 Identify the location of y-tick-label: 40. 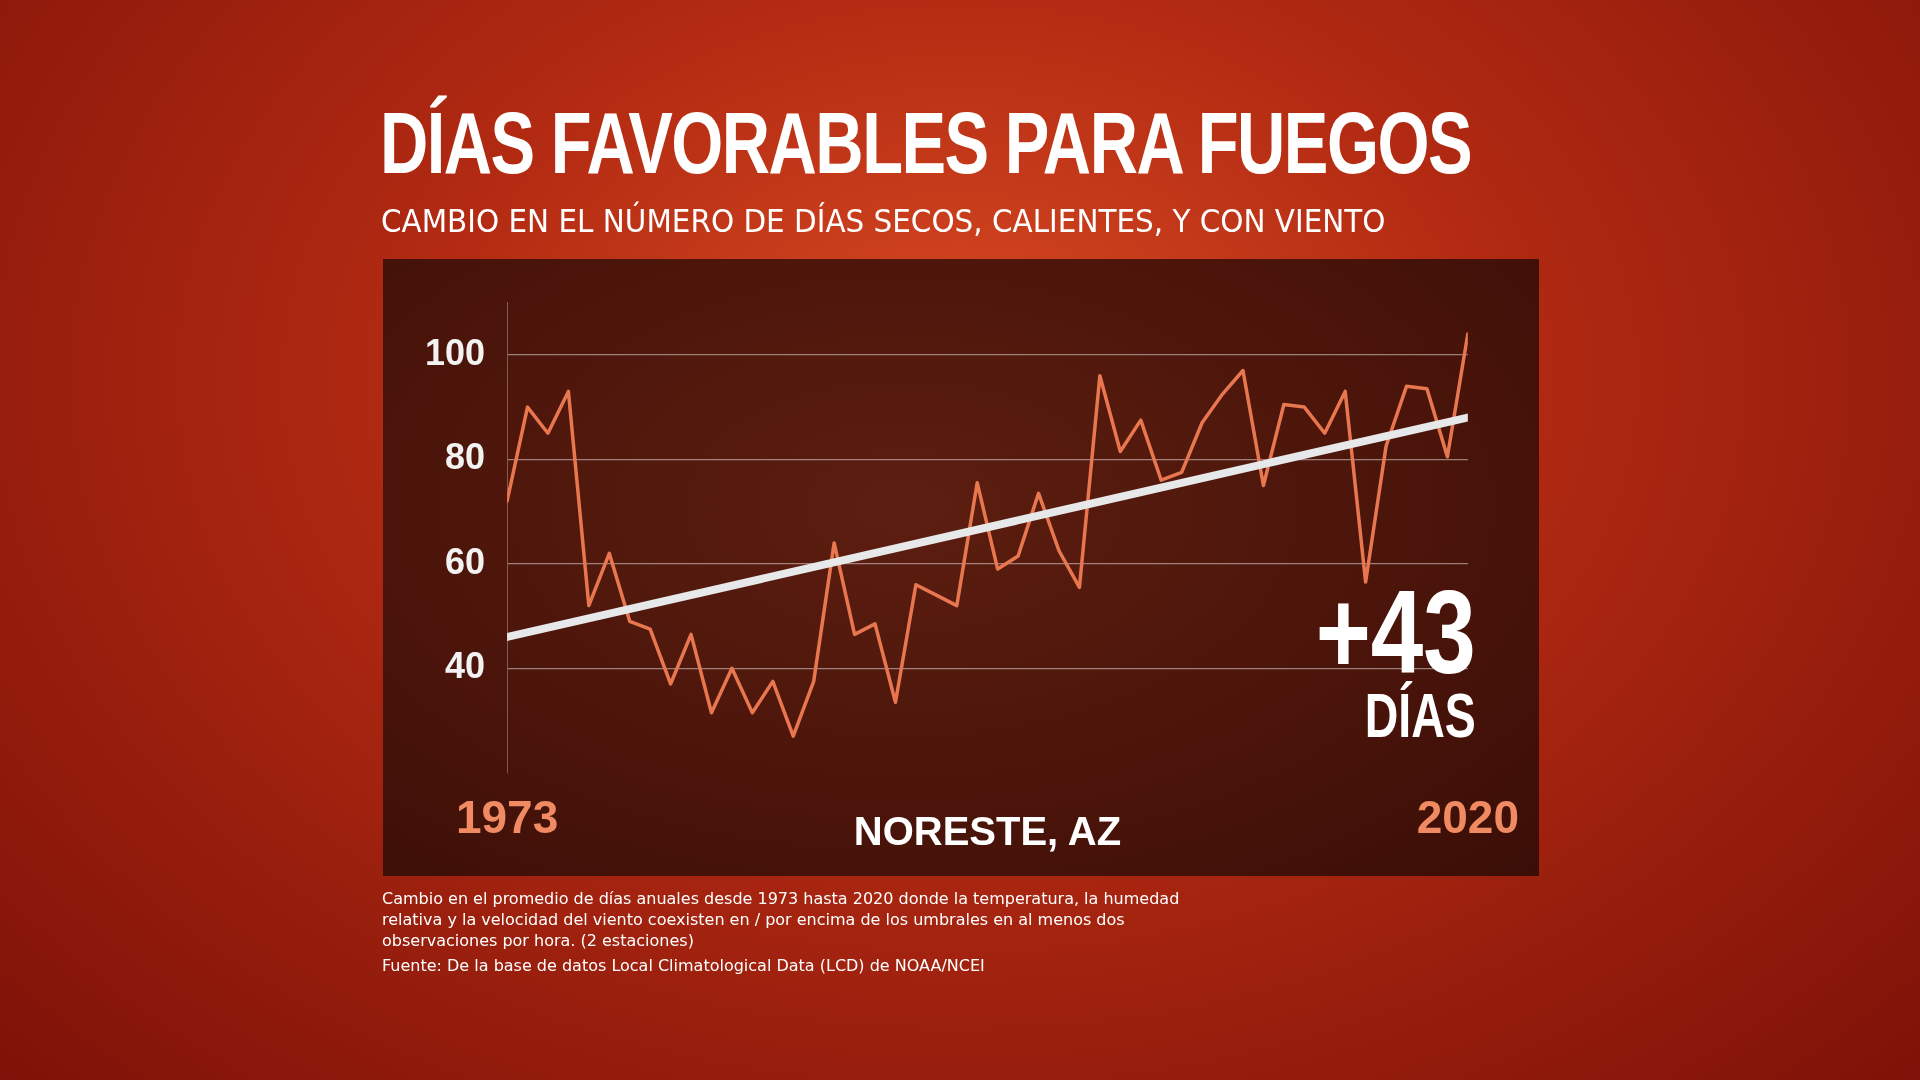
(465, 666).